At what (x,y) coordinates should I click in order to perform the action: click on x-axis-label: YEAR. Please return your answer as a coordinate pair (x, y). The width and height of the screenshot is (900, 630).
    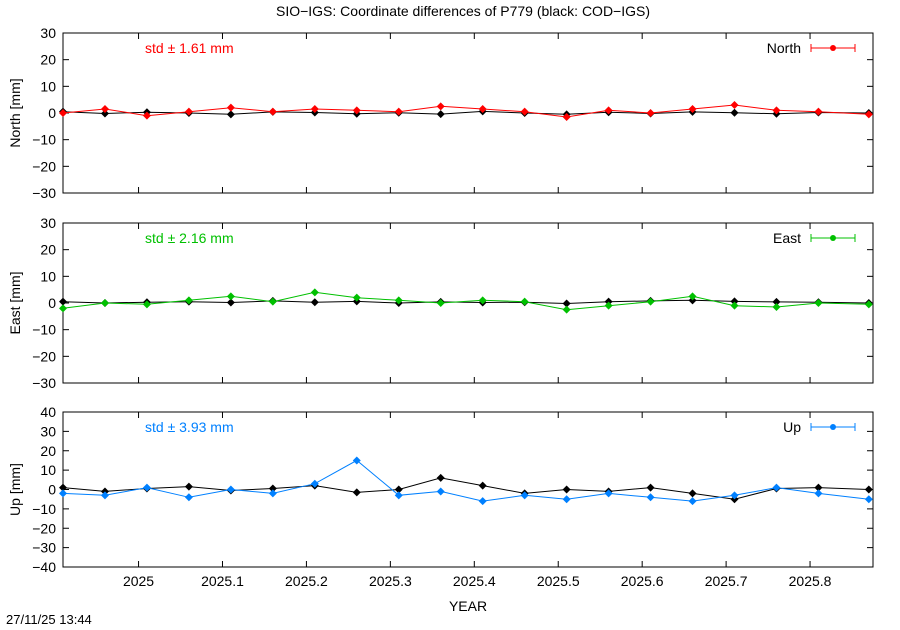
    Looking at the image, I should click on (468, 606).